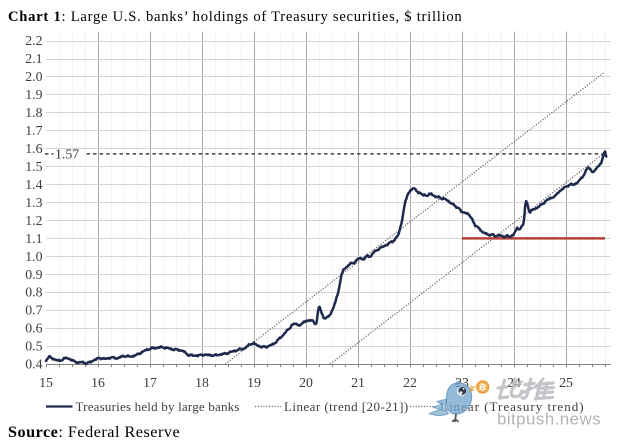  Describe the element at coordinates (33, 130) in the screenshot. I see `svg-text: 1.7` at that location.